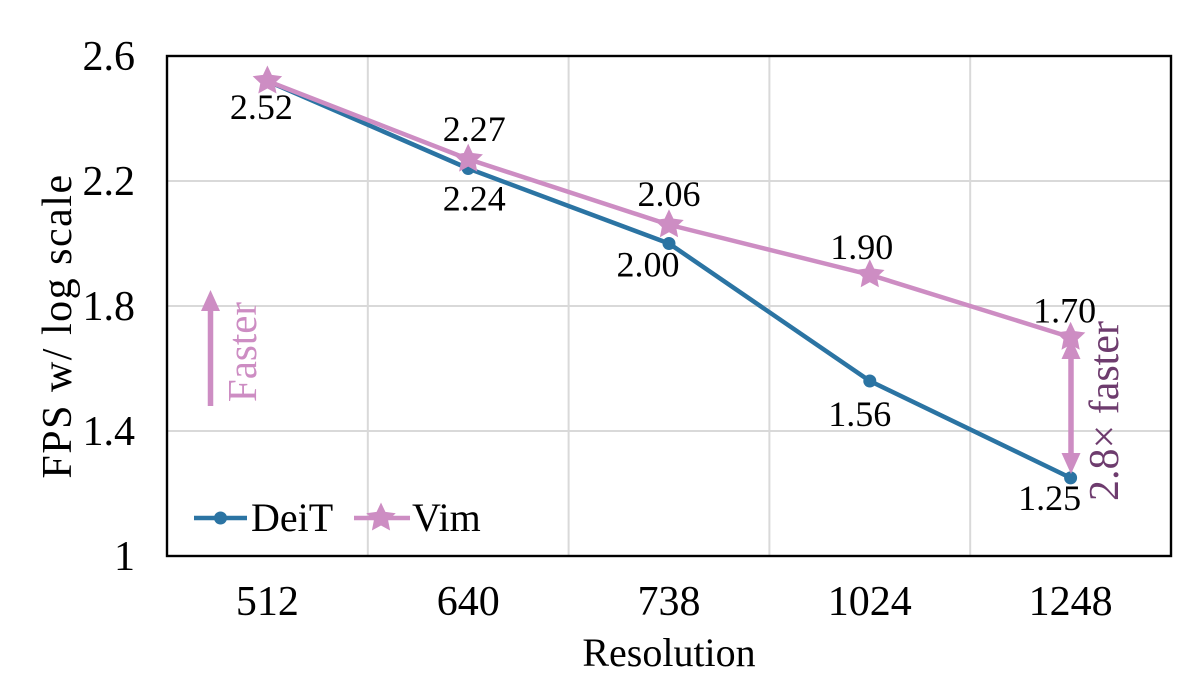 The height and width of the screenshot is (676, 1200). I want to click on legend-label-deit: DeiT, so click(292, 517).